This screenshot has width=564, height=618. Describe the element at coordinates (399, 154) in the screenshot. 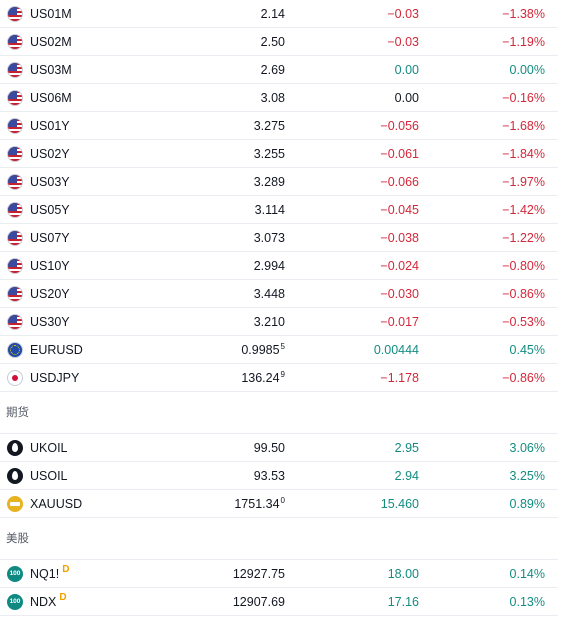

I see `change-value: −0.061` at that location.